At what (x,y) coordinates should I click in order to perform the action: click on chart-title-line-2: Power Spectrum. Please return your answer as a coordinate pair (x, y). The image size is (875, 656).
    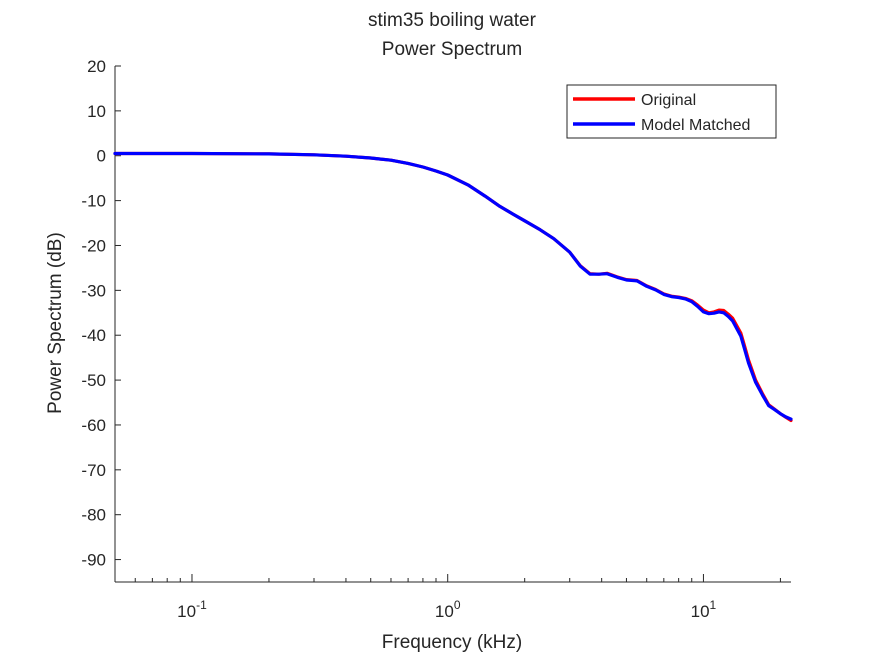
    Looking at the image, I should click on (452, 49).